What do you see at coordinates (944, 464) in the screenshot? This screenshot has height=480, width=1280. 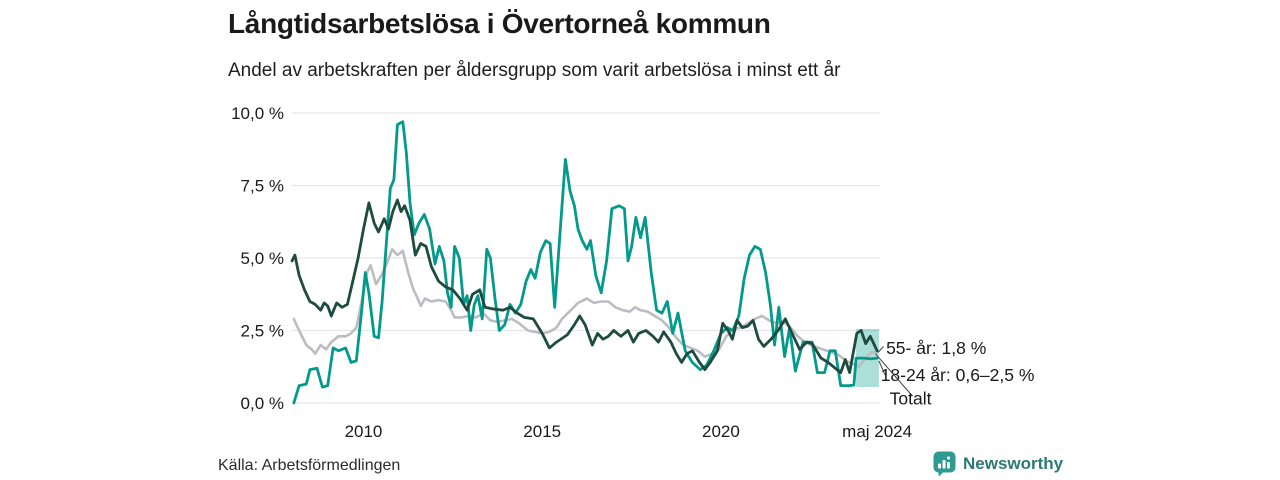 I see `newsworthy-bubble-chart-icon` at bounding box center [944, 464].